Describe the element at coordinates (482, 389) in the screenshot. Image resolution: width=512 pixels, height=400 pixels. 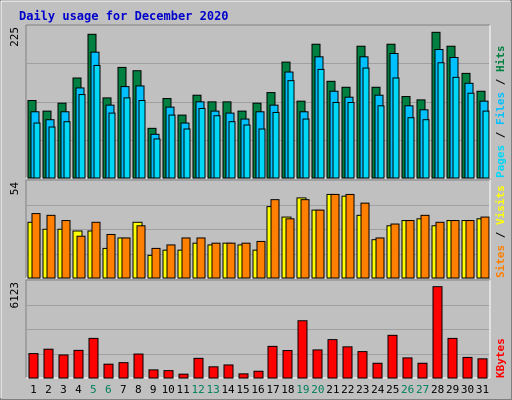
I see `x-tick-label-day-31: 31` at that location.